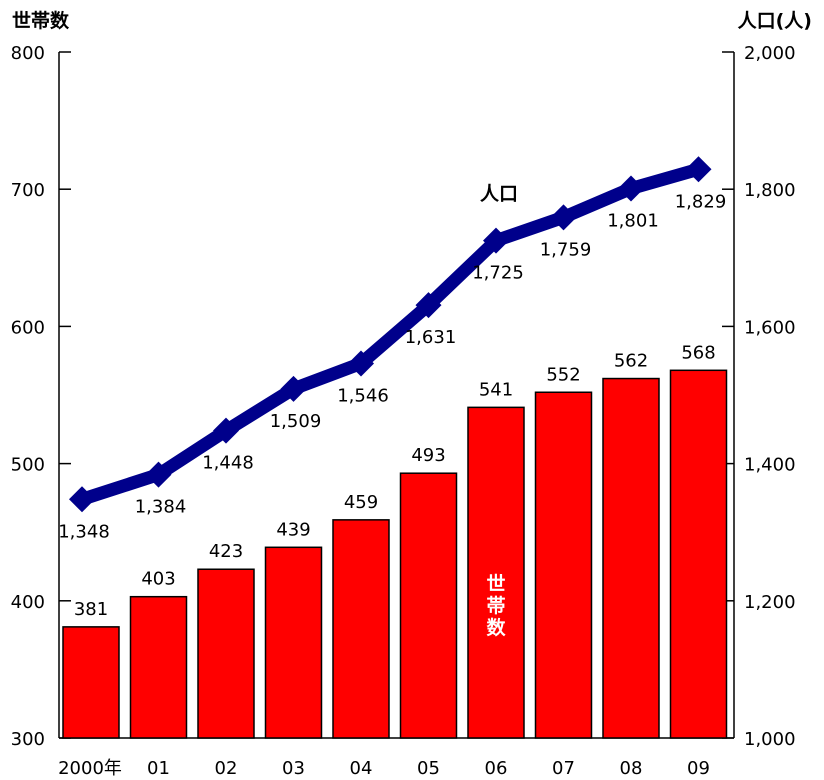  Describe the element at coordinates (770, 327) in the screenshot. I see `right-tick-label: 1,600` at that location.